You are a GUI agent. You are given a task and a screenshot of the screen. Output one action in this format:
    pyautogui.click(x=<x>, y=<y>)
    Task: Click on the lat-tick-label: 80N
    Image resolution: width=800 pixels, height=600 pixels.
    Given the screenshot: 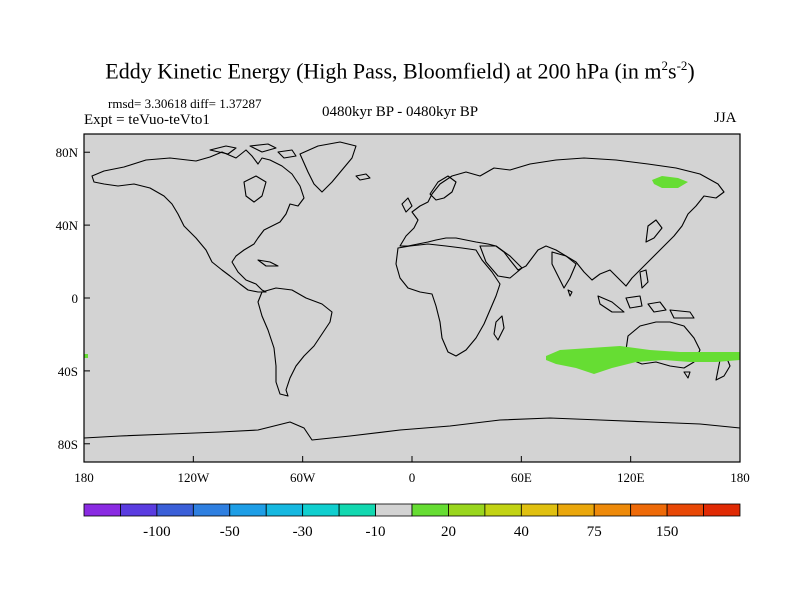 What is the action you would take?
    pyautogui.click(x=67, y=152)
    